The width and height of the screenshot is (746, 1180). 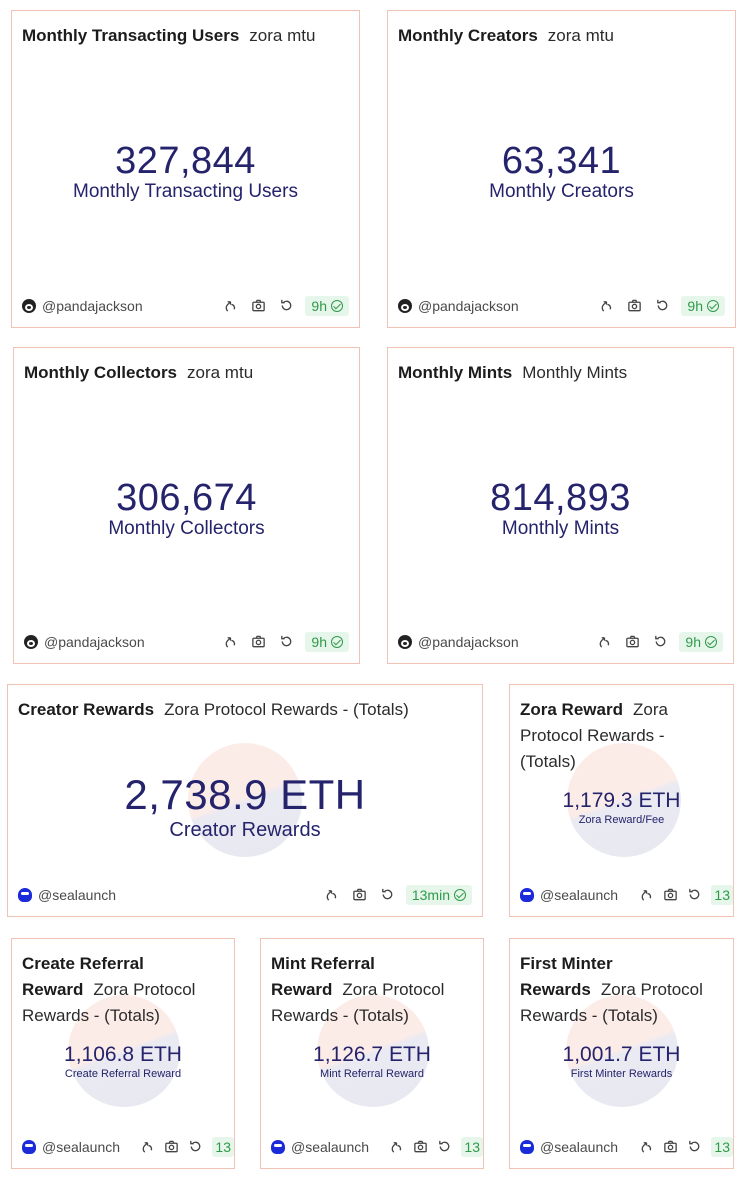 I want to click on counter-value: 1,001.7 ETH, so click(x=621, y=1054).